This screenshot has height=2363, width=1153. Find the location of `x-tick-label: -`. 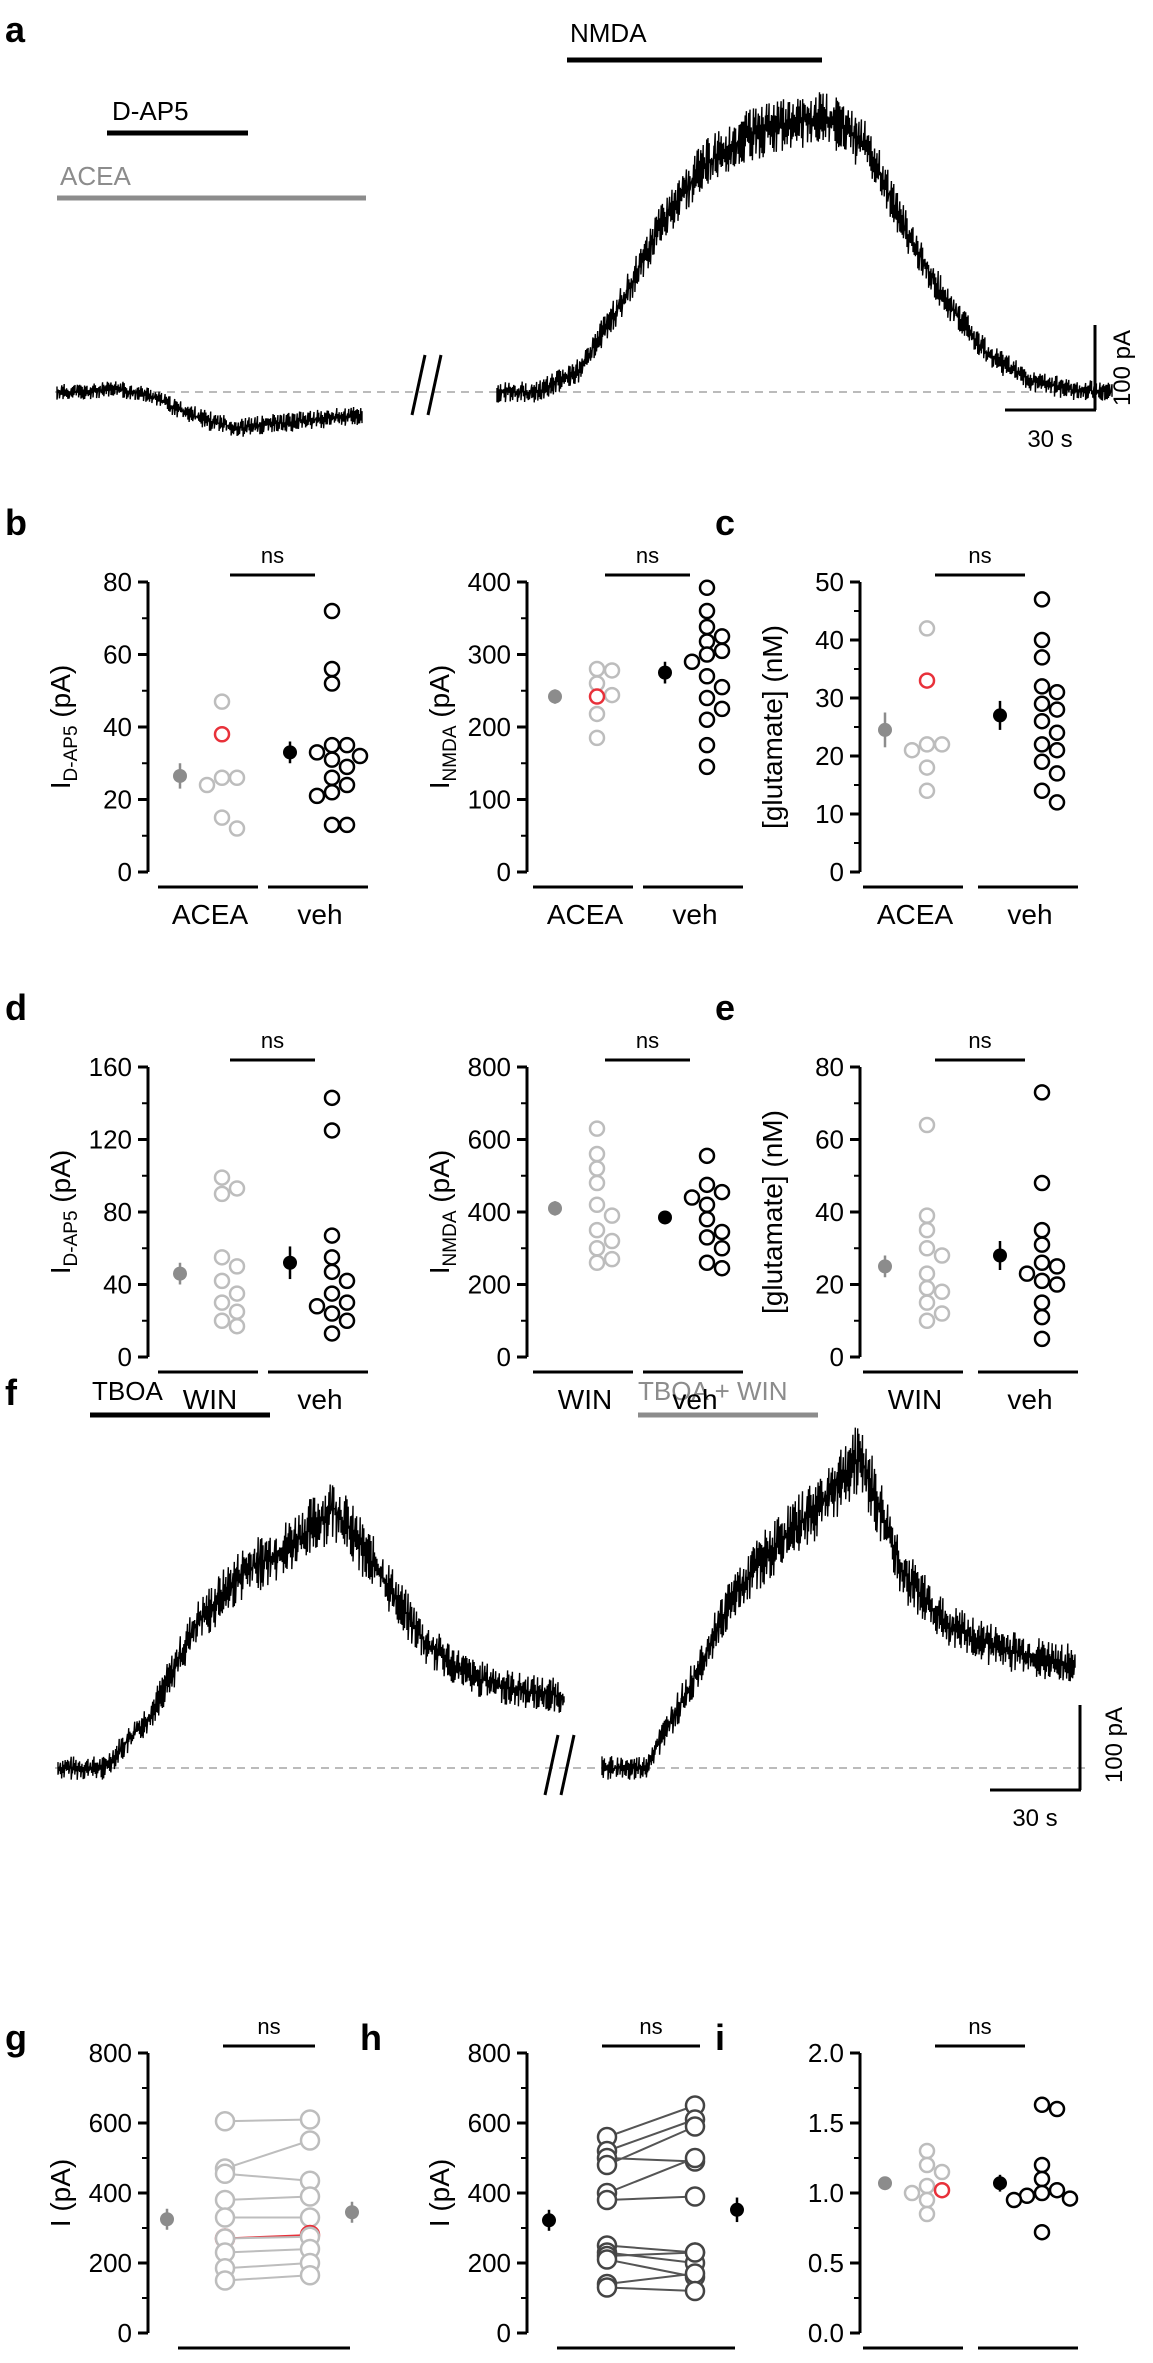

x-tick-label: - is located at coordinates (607, 2361).